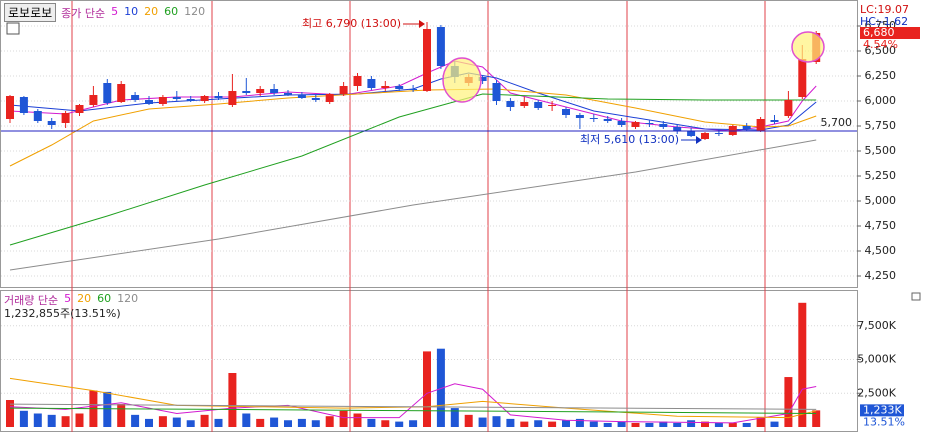 This screenshot has width=925, height=432. What do you see at coordinates (876, 359) in the screenshot?
I see `y-tick-label: 5,000K` at bounding box center [876, 359].